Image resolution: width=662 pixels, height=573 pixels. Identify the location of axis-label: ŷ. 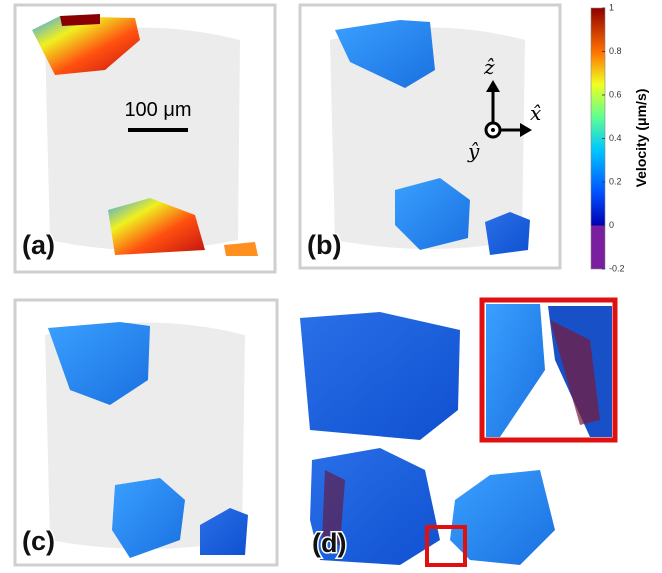
(473, 151).